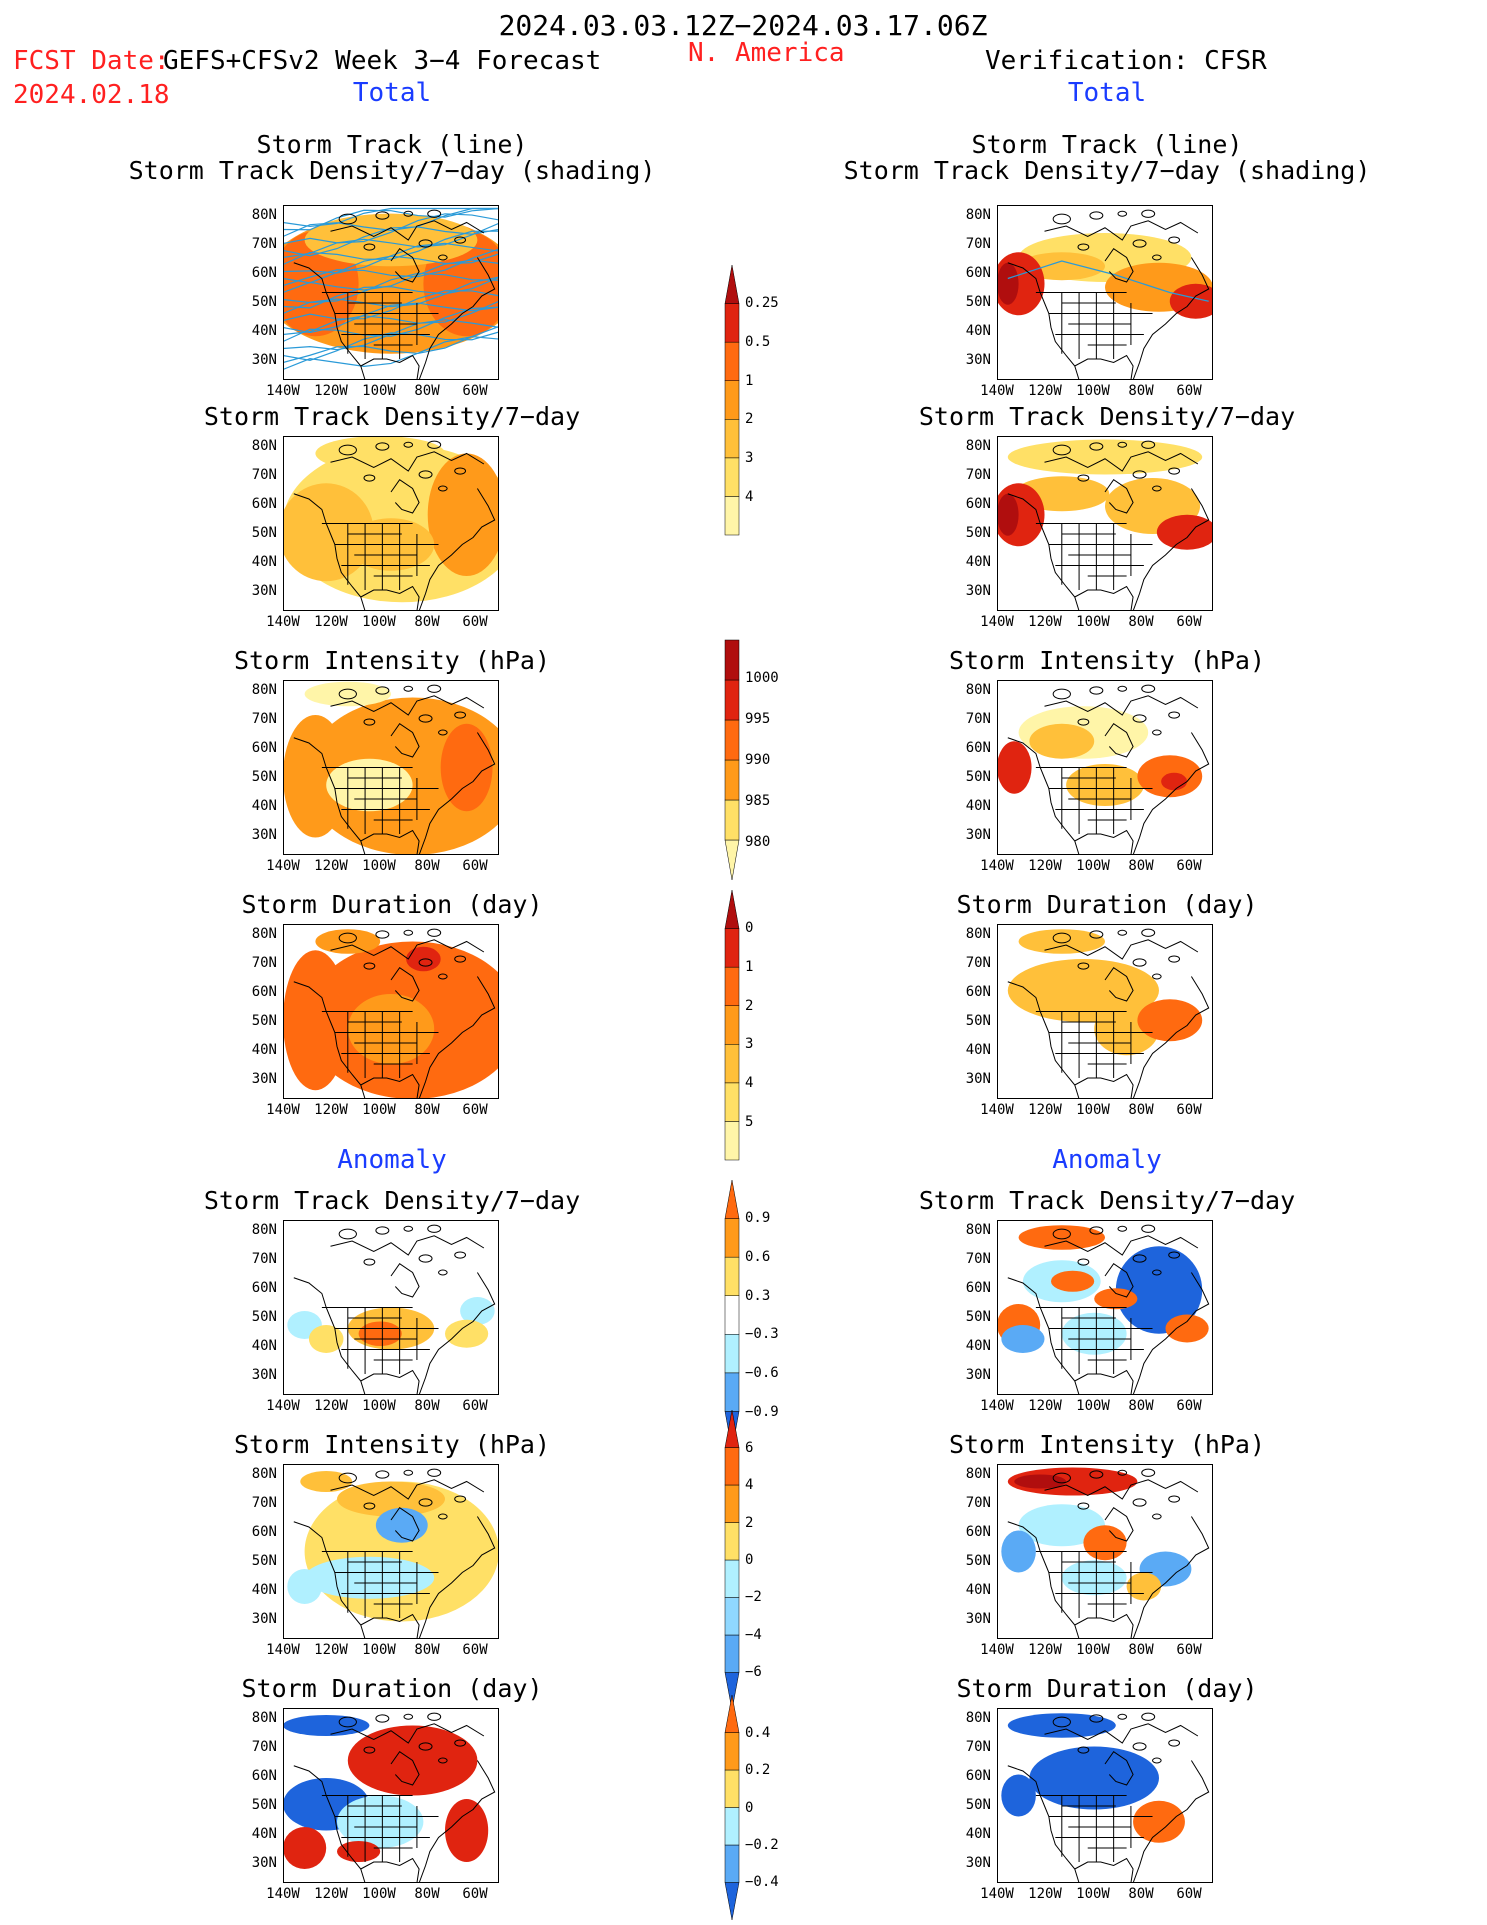  Describe the element at coordinates (749, 419) in the screenshot. I see `colorbar-0-label-3: 2` at that location.